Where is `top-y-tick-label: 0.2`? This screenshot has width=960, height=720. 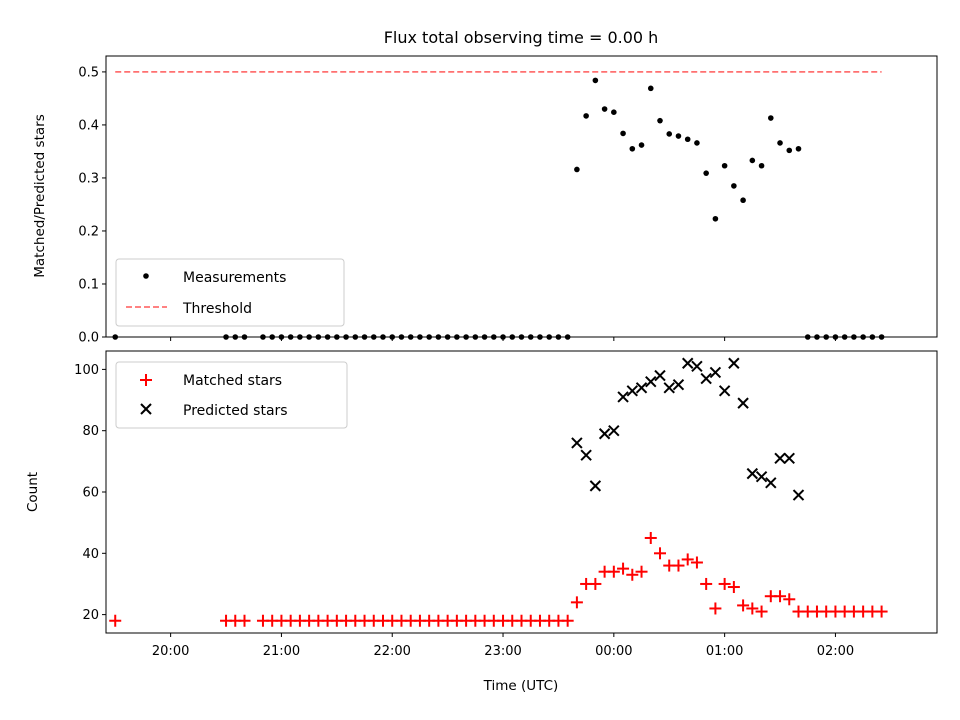 top-y-tick-label: 0.2 is located at coordinates (88, 231).